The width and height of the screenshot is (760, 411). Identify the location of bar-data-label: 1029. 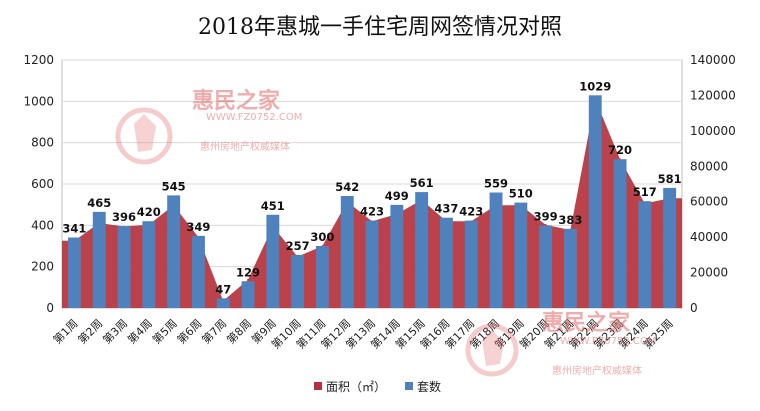
(595, 86).